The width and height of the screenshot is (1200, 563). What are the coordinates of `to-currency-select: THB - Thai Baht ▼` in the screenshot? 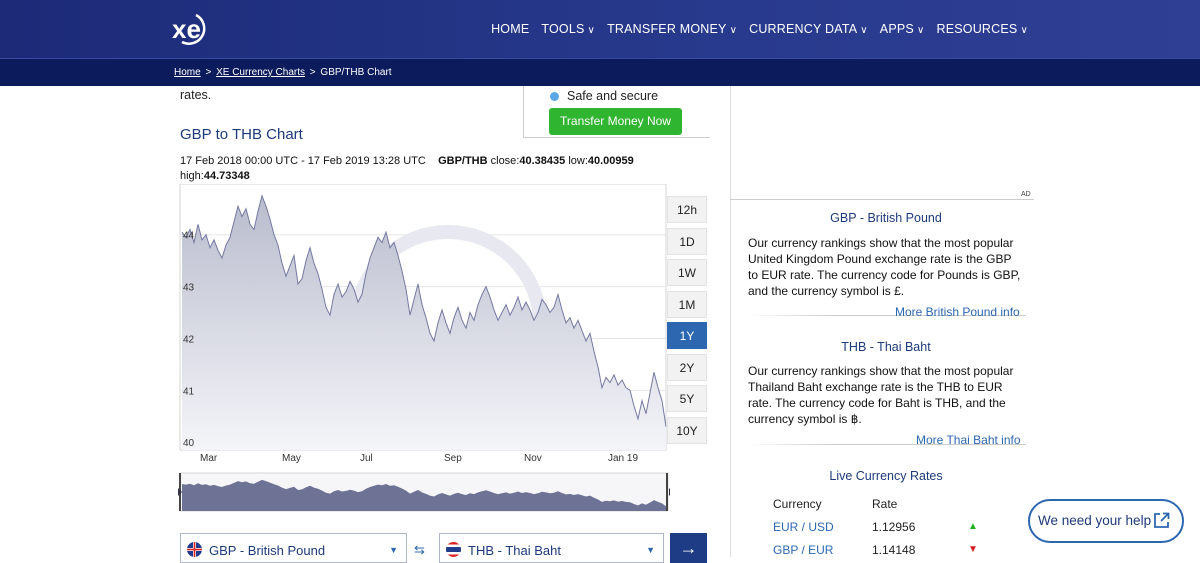 It's located at (551, 548).